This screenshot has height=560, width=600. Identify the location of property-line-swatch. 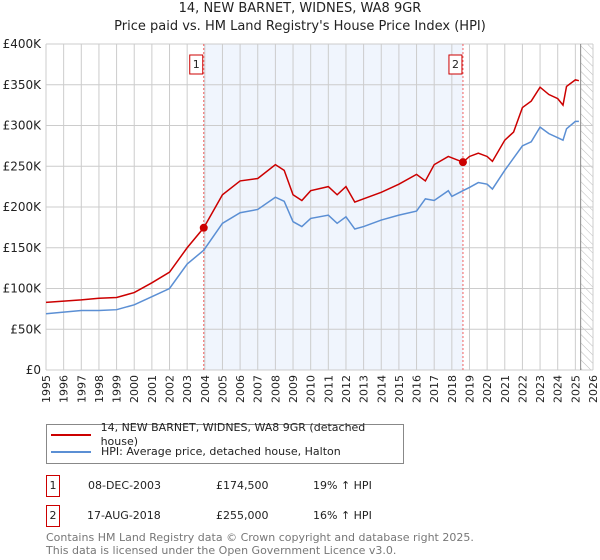
(71, 435).